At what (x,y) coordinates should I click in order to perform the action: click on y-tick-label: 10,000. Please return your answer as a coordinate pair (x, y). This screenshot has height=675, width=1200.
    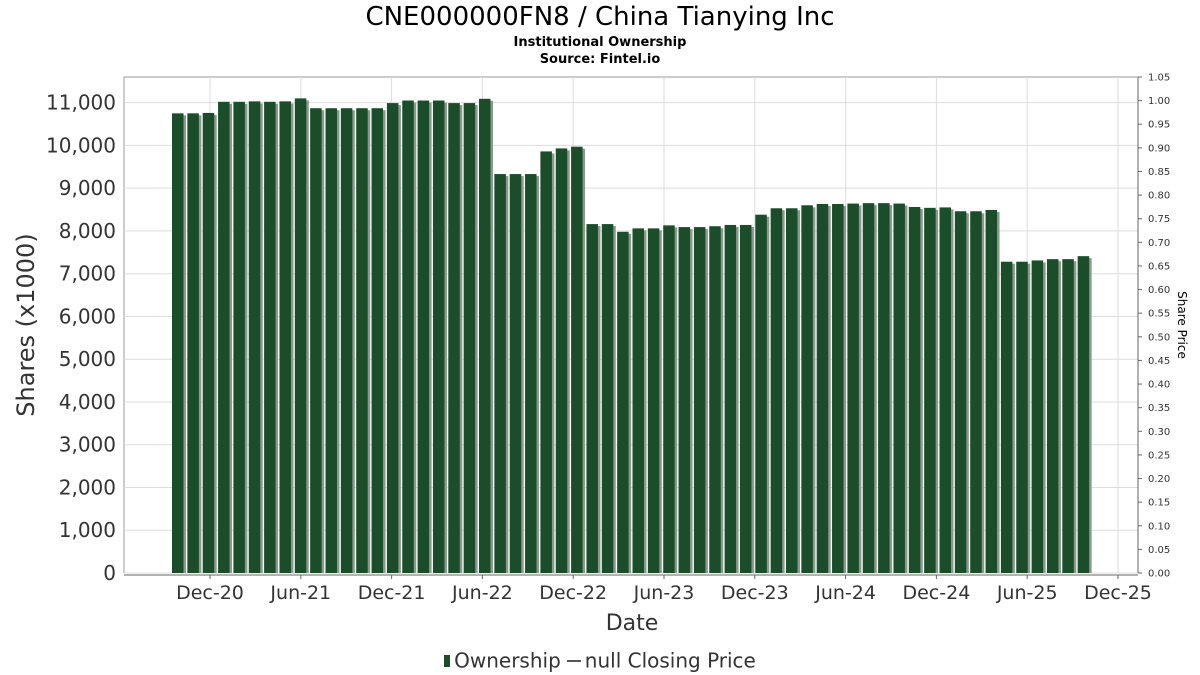
    Looking at the image, I should click on (81, 145).